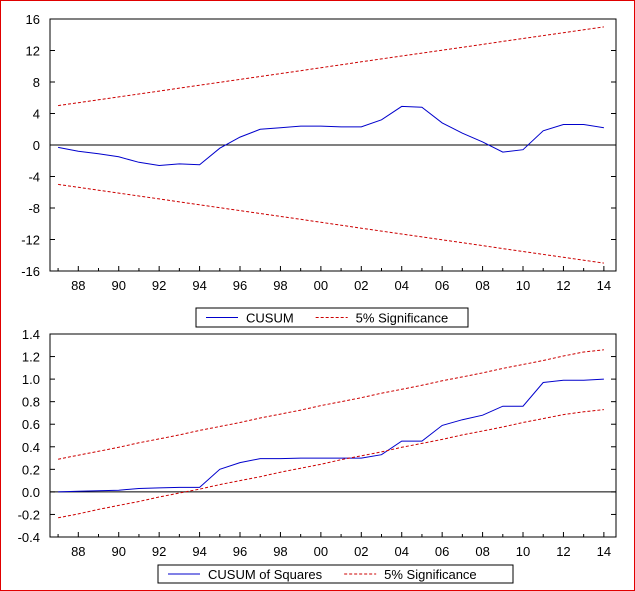 This screenshot has width=635, height=591. What do you see at coordinates (33, 19) in the screenshot?
I see `y-tick-label: 16` at bounding box center [33, 19].